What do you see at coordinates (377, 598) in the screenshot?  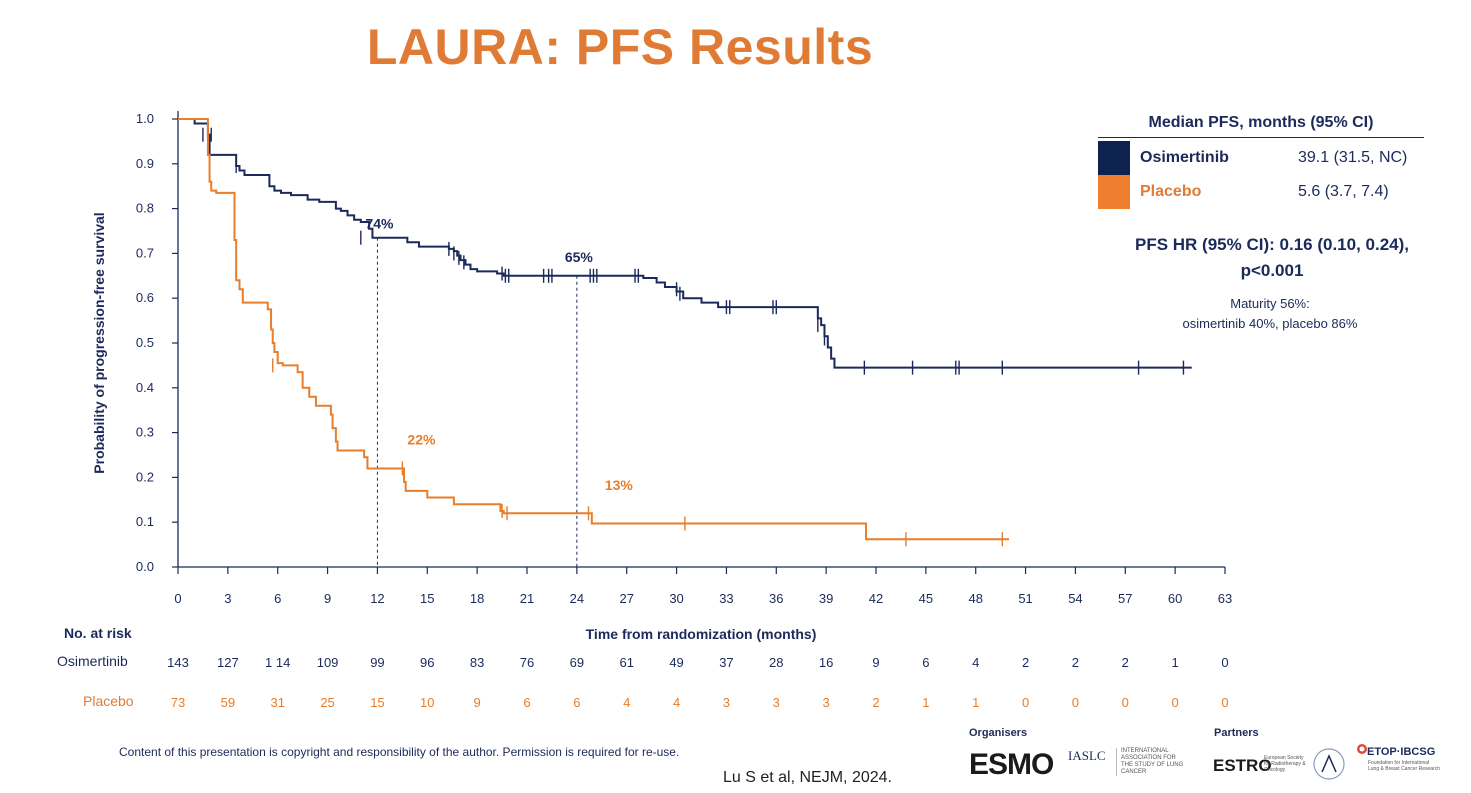 I see `x-tick-label: 12` at bounding box center [377, 598].